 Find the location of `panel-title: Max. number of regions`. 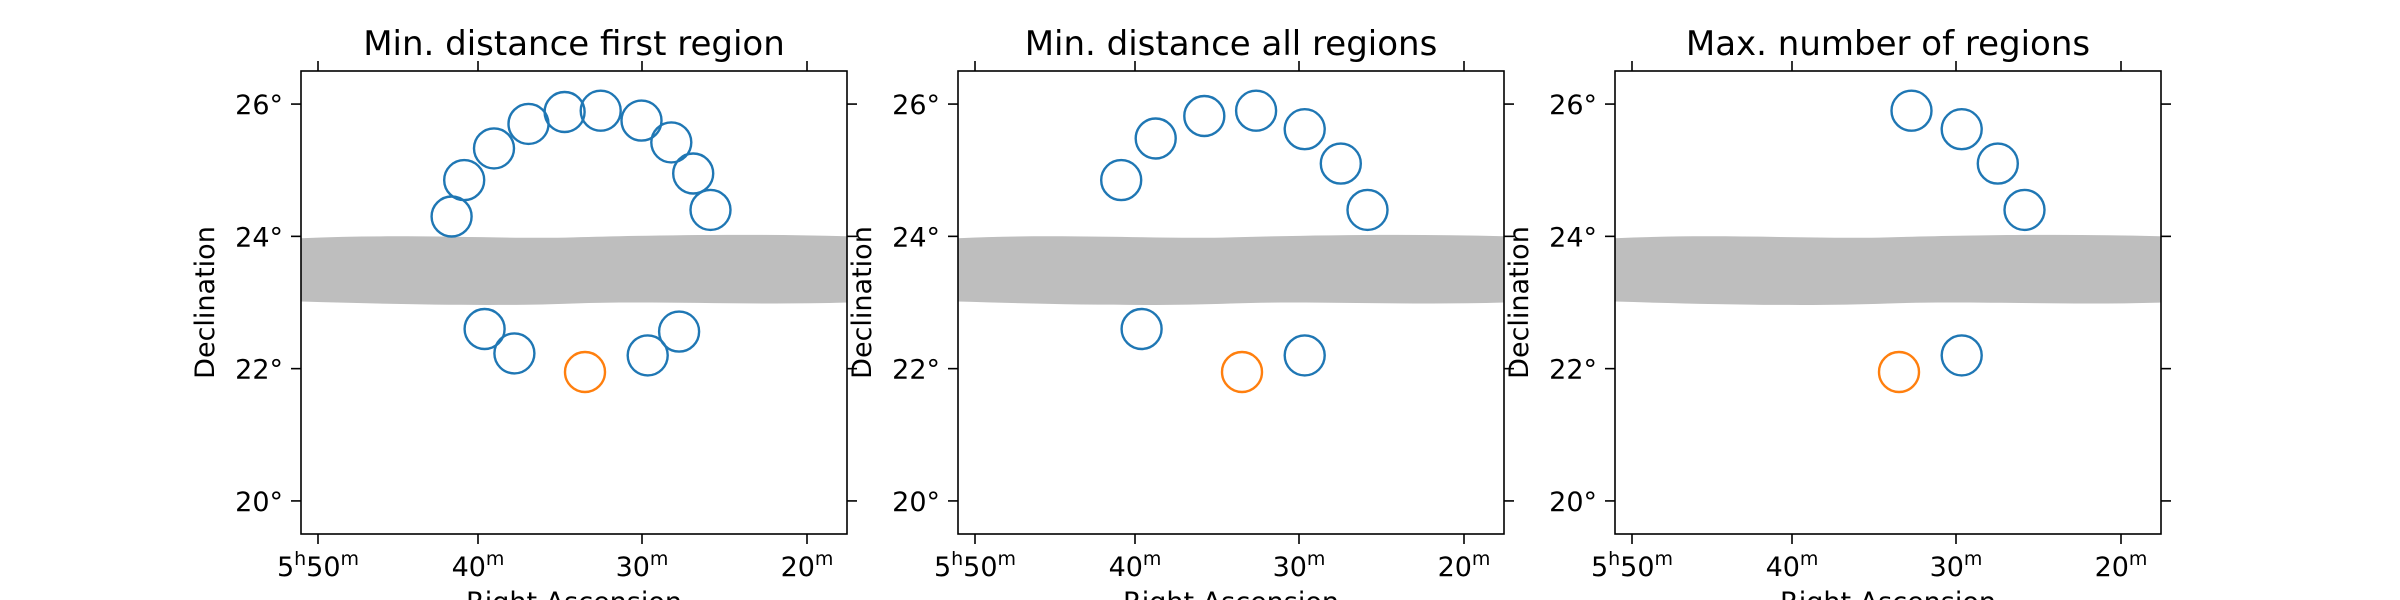

panel-title: Max. number of regions is located at coordinates (1888, 44).